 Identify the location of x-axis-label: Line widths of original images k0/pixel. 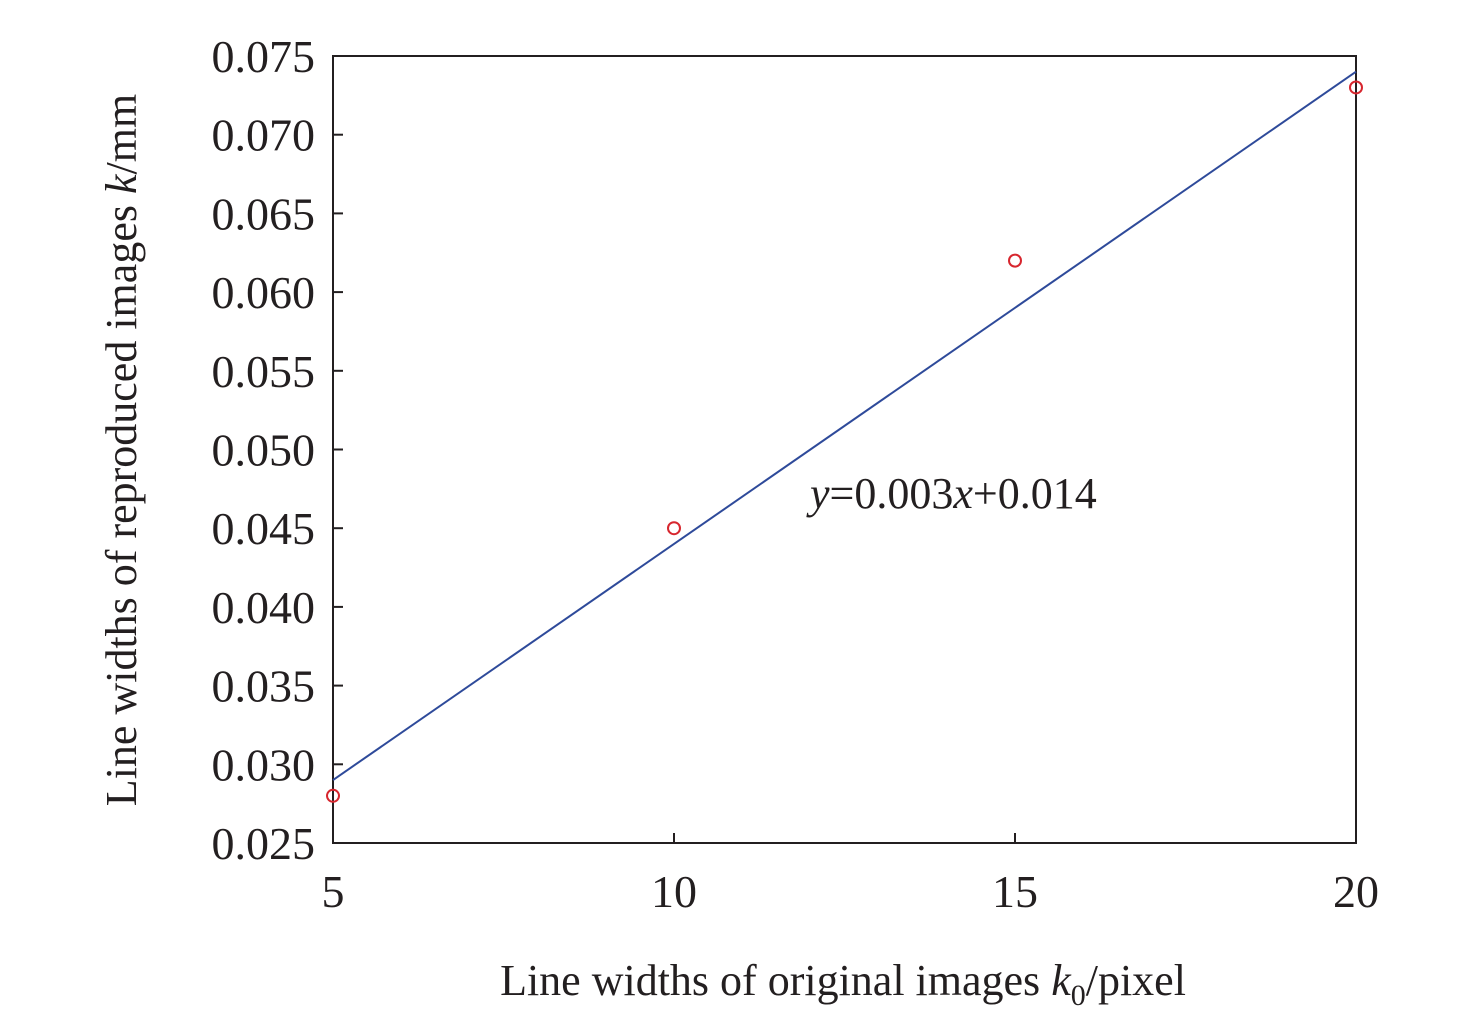
(843, 984).